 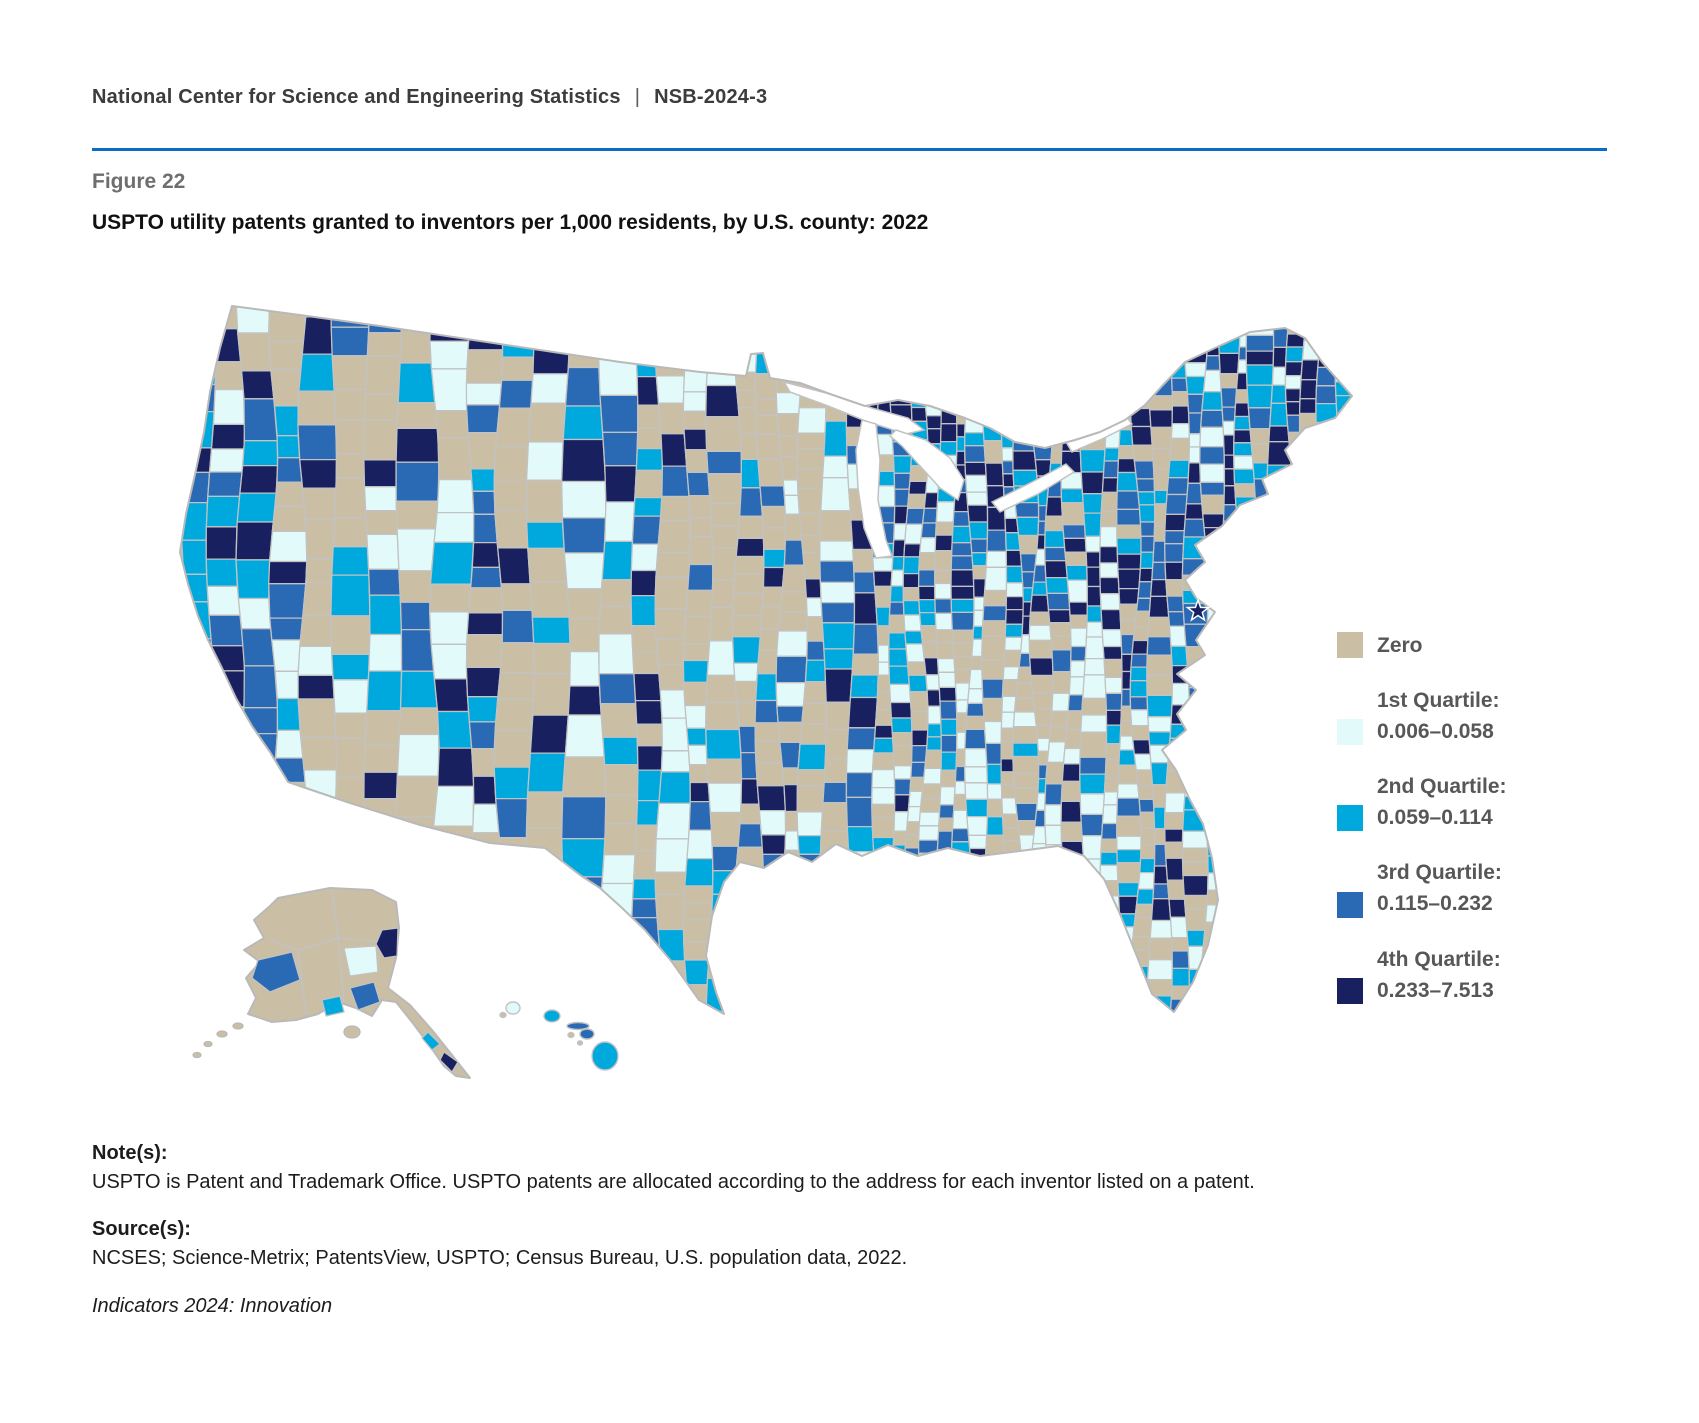 What do you see at coordinates (559, 1036) in the screenshot?
I see `hawaii` at bounding box center [559, 1036].